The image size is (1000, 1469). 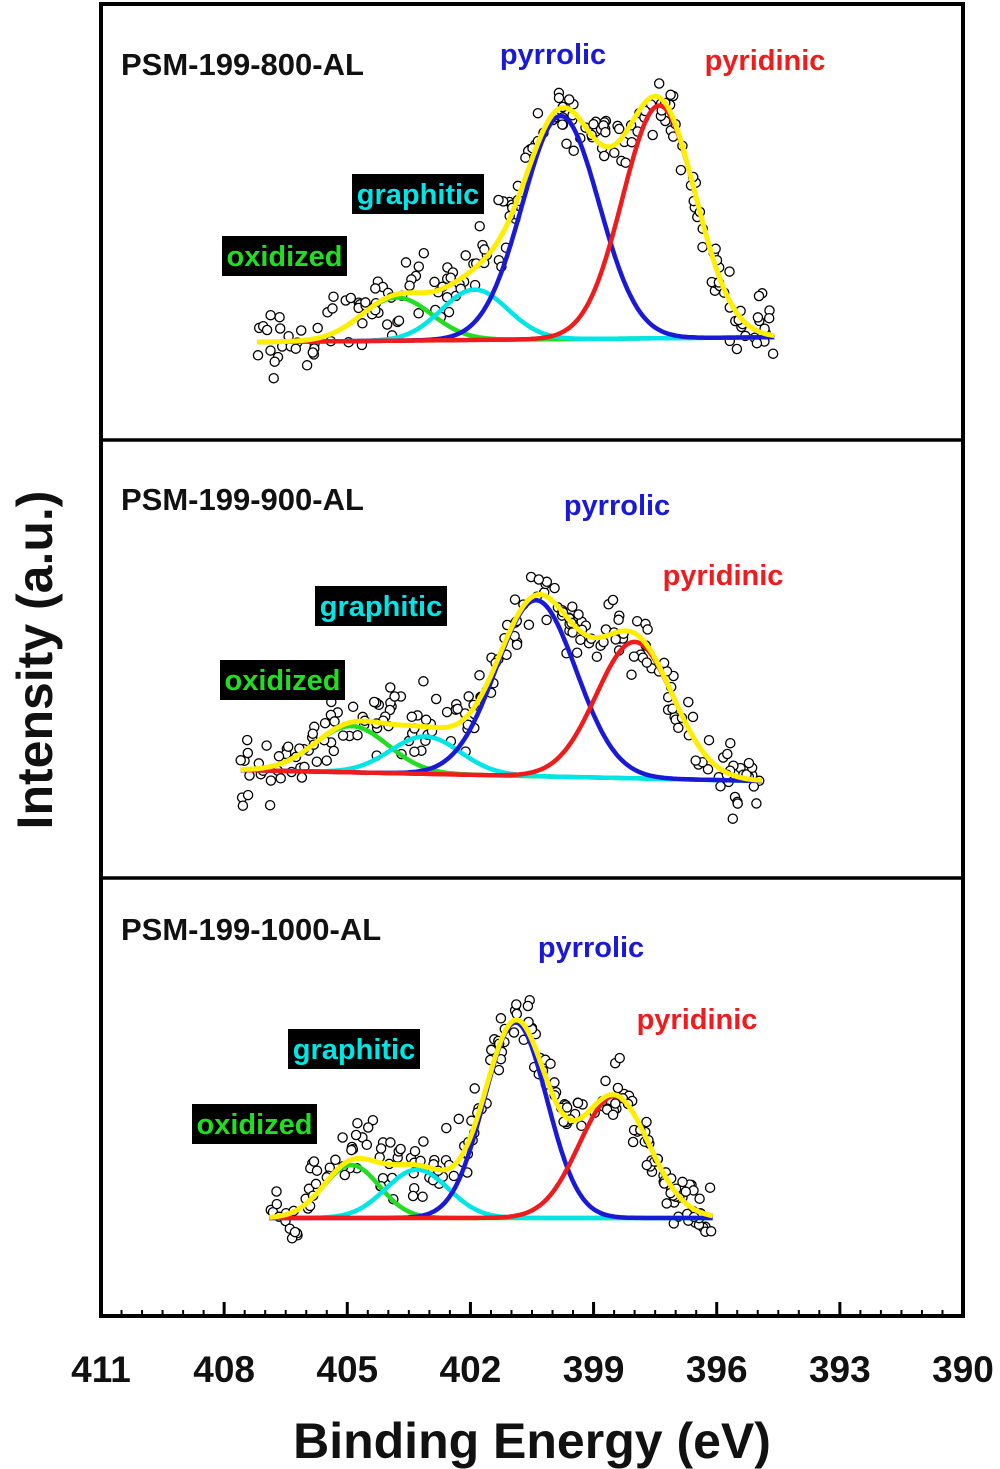 I want to click on graphitic-label-box, so click(x=381, y=606).